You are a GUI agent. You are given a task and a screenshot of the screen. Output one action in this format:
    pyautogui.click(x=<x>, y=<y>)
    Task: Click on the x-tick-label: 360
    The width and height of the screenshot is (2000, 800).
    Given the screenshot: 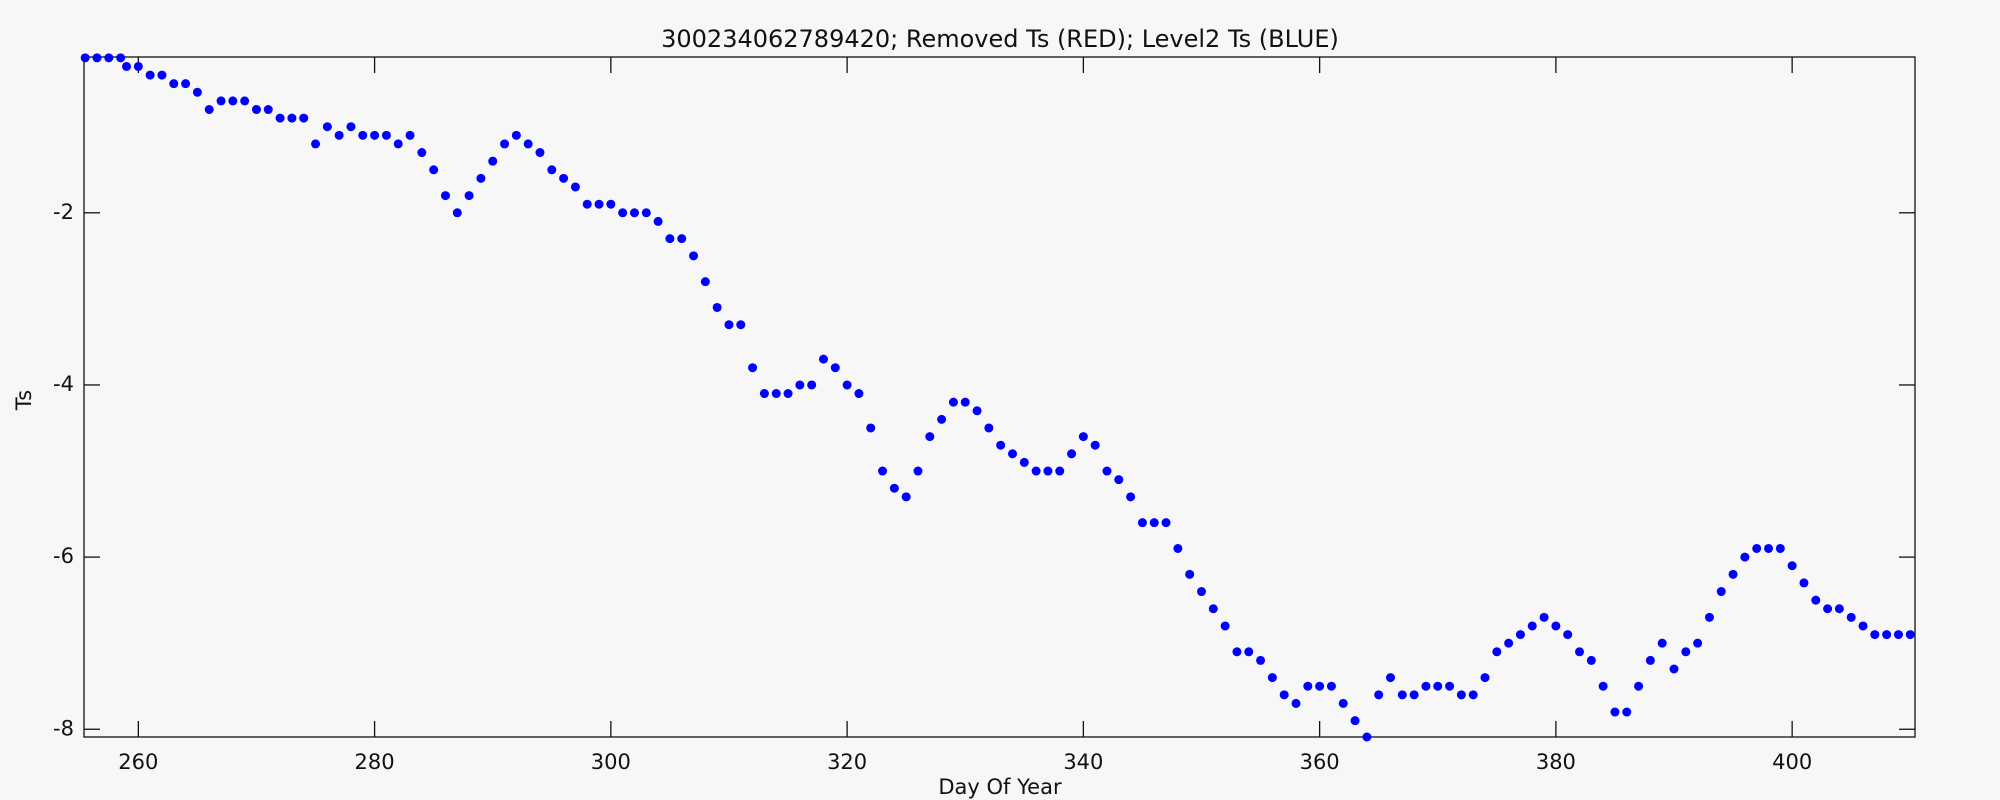 What is the action you would take?
    pyautogui.click(x=1320, y=762)
    